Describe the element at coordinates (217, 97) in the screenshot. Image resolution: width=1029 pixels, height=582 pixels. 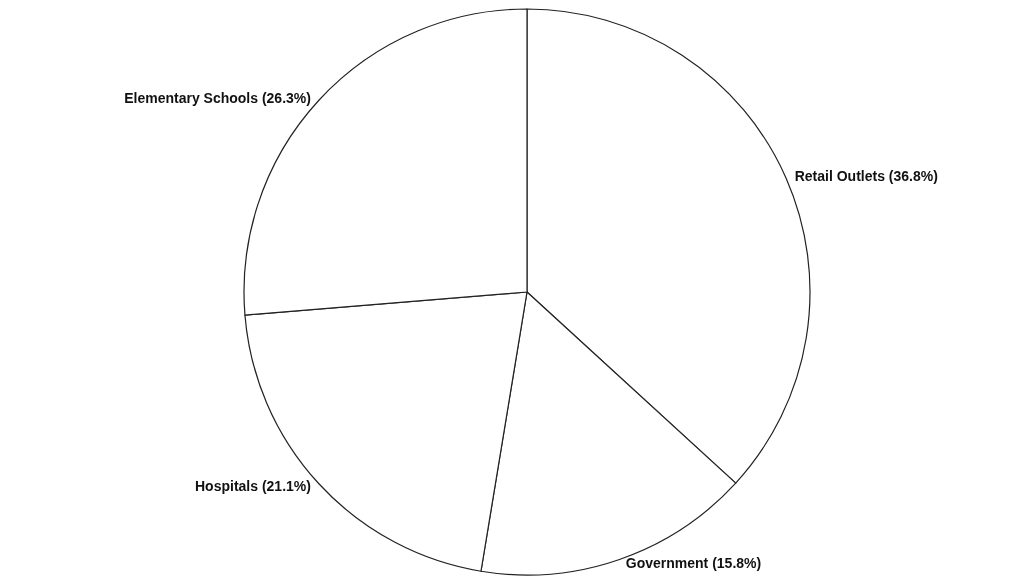
I see `slice-label: Elementary Schools (26.3%)` at that location.